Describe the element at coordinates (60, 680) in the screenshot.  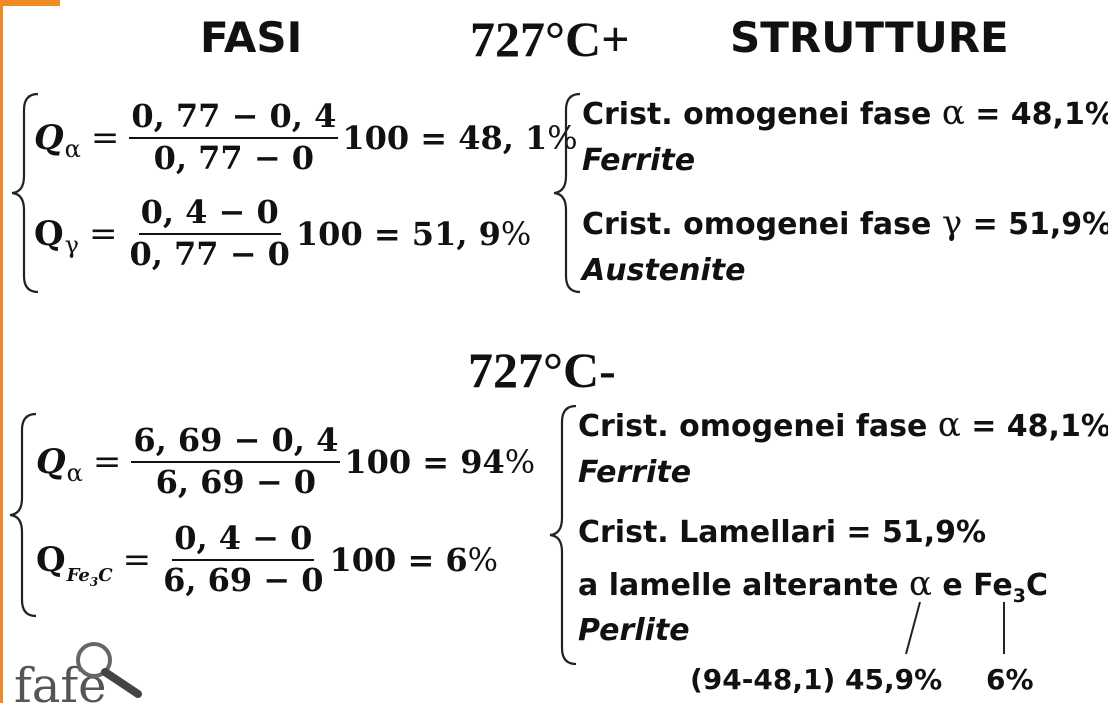
I see `svg-text: fafe` at that location.